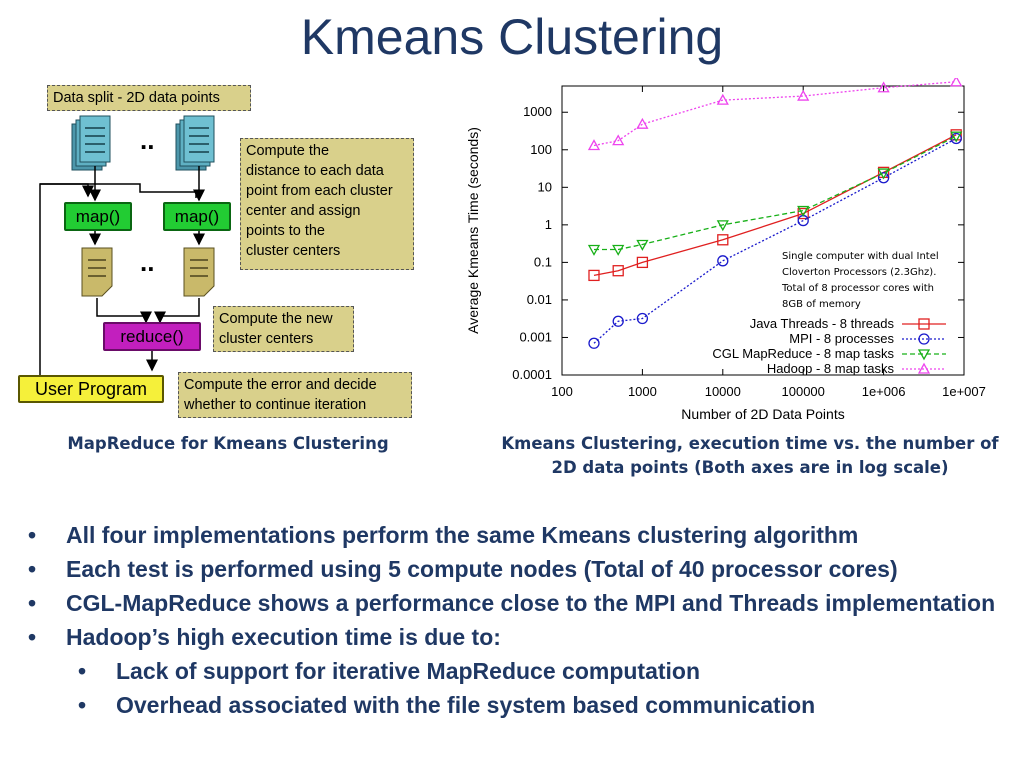 The image size is (1024, 768). What do you see at coordinates (512, 37) in the screenshot?
I see `slide-title: Kmeans Clustering` at bounding box center [512, 37].